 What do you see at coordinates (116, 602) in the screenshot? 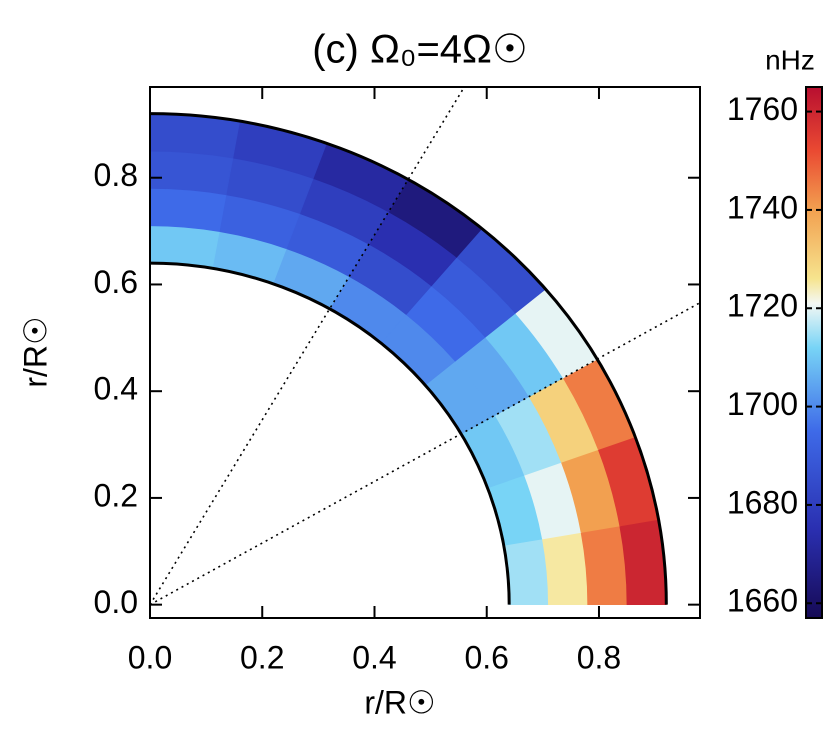
I see `y-tick-label: 0.0` at bounding box center [116, 602].